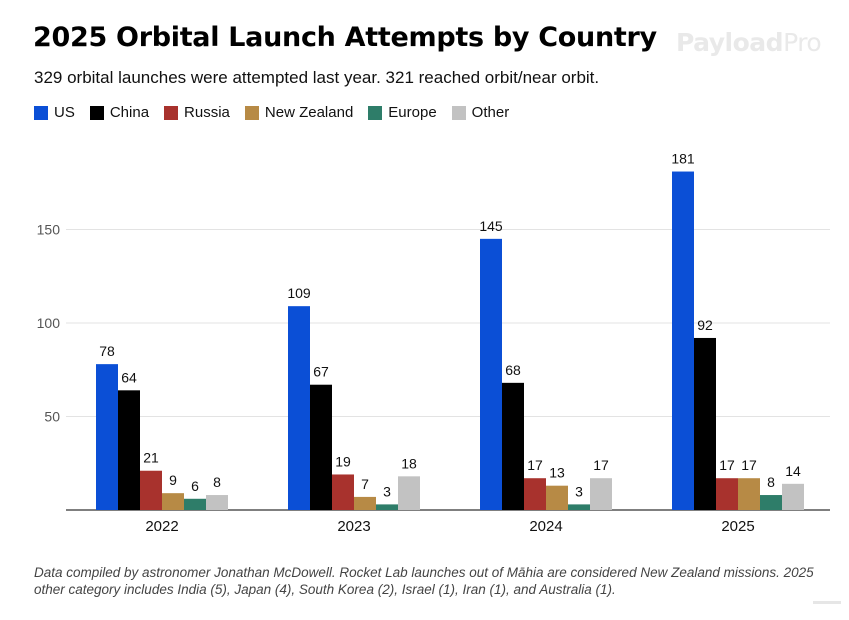 The height and width of the screenshot is (620, 849). I want to click on data-label: 13, so click(557, 473).